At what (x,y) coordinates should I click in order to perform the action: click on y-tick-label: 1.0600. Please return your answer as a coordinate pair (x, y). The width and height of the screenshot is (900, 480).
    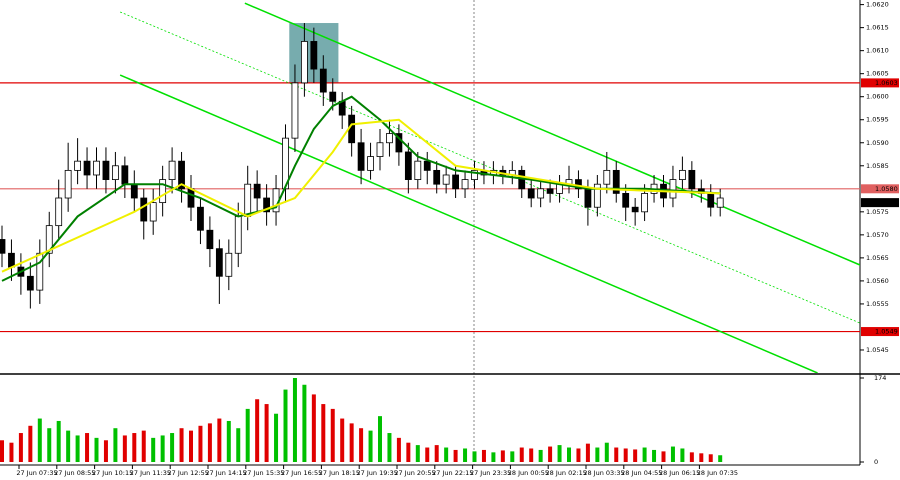
    Looking at the image, I should click on (877, 97).